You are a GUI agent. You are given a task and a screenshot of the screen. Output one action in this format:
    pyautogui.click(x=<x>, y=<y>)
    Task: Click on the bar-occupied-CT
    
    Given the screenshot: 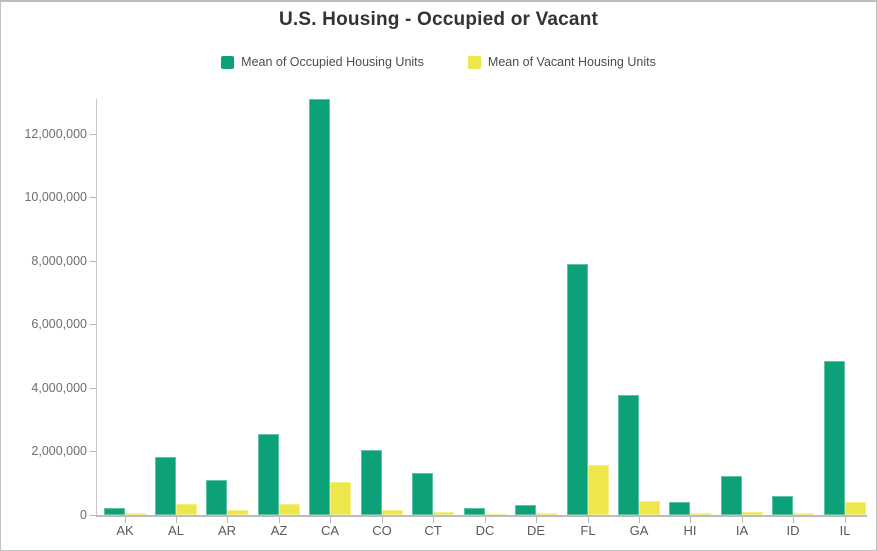 What is the action you would take?
    pyautogui.click(x=422, y=494)
    